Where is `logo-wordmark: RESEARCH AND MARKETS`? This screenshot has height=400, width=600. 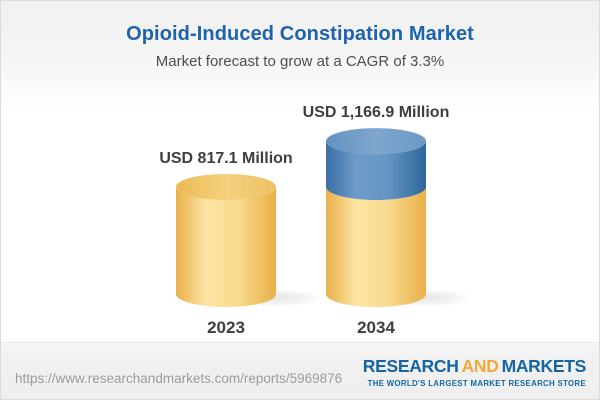 logo-wordmark: RESEARCH AND MARKETS is located at coordinates (474, 366).